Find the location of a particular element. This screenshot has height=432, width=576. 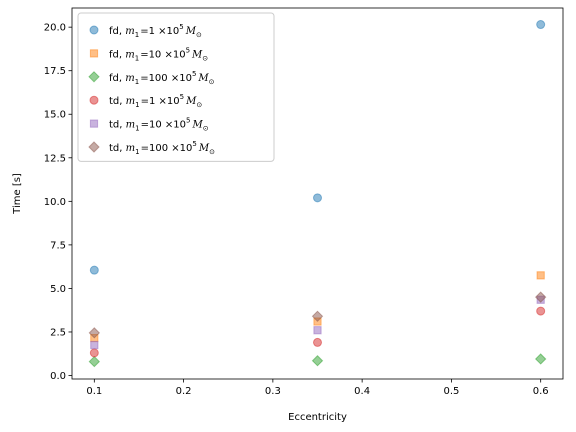

y-axis-label: Time [s] is located at coordinates (17, 194).